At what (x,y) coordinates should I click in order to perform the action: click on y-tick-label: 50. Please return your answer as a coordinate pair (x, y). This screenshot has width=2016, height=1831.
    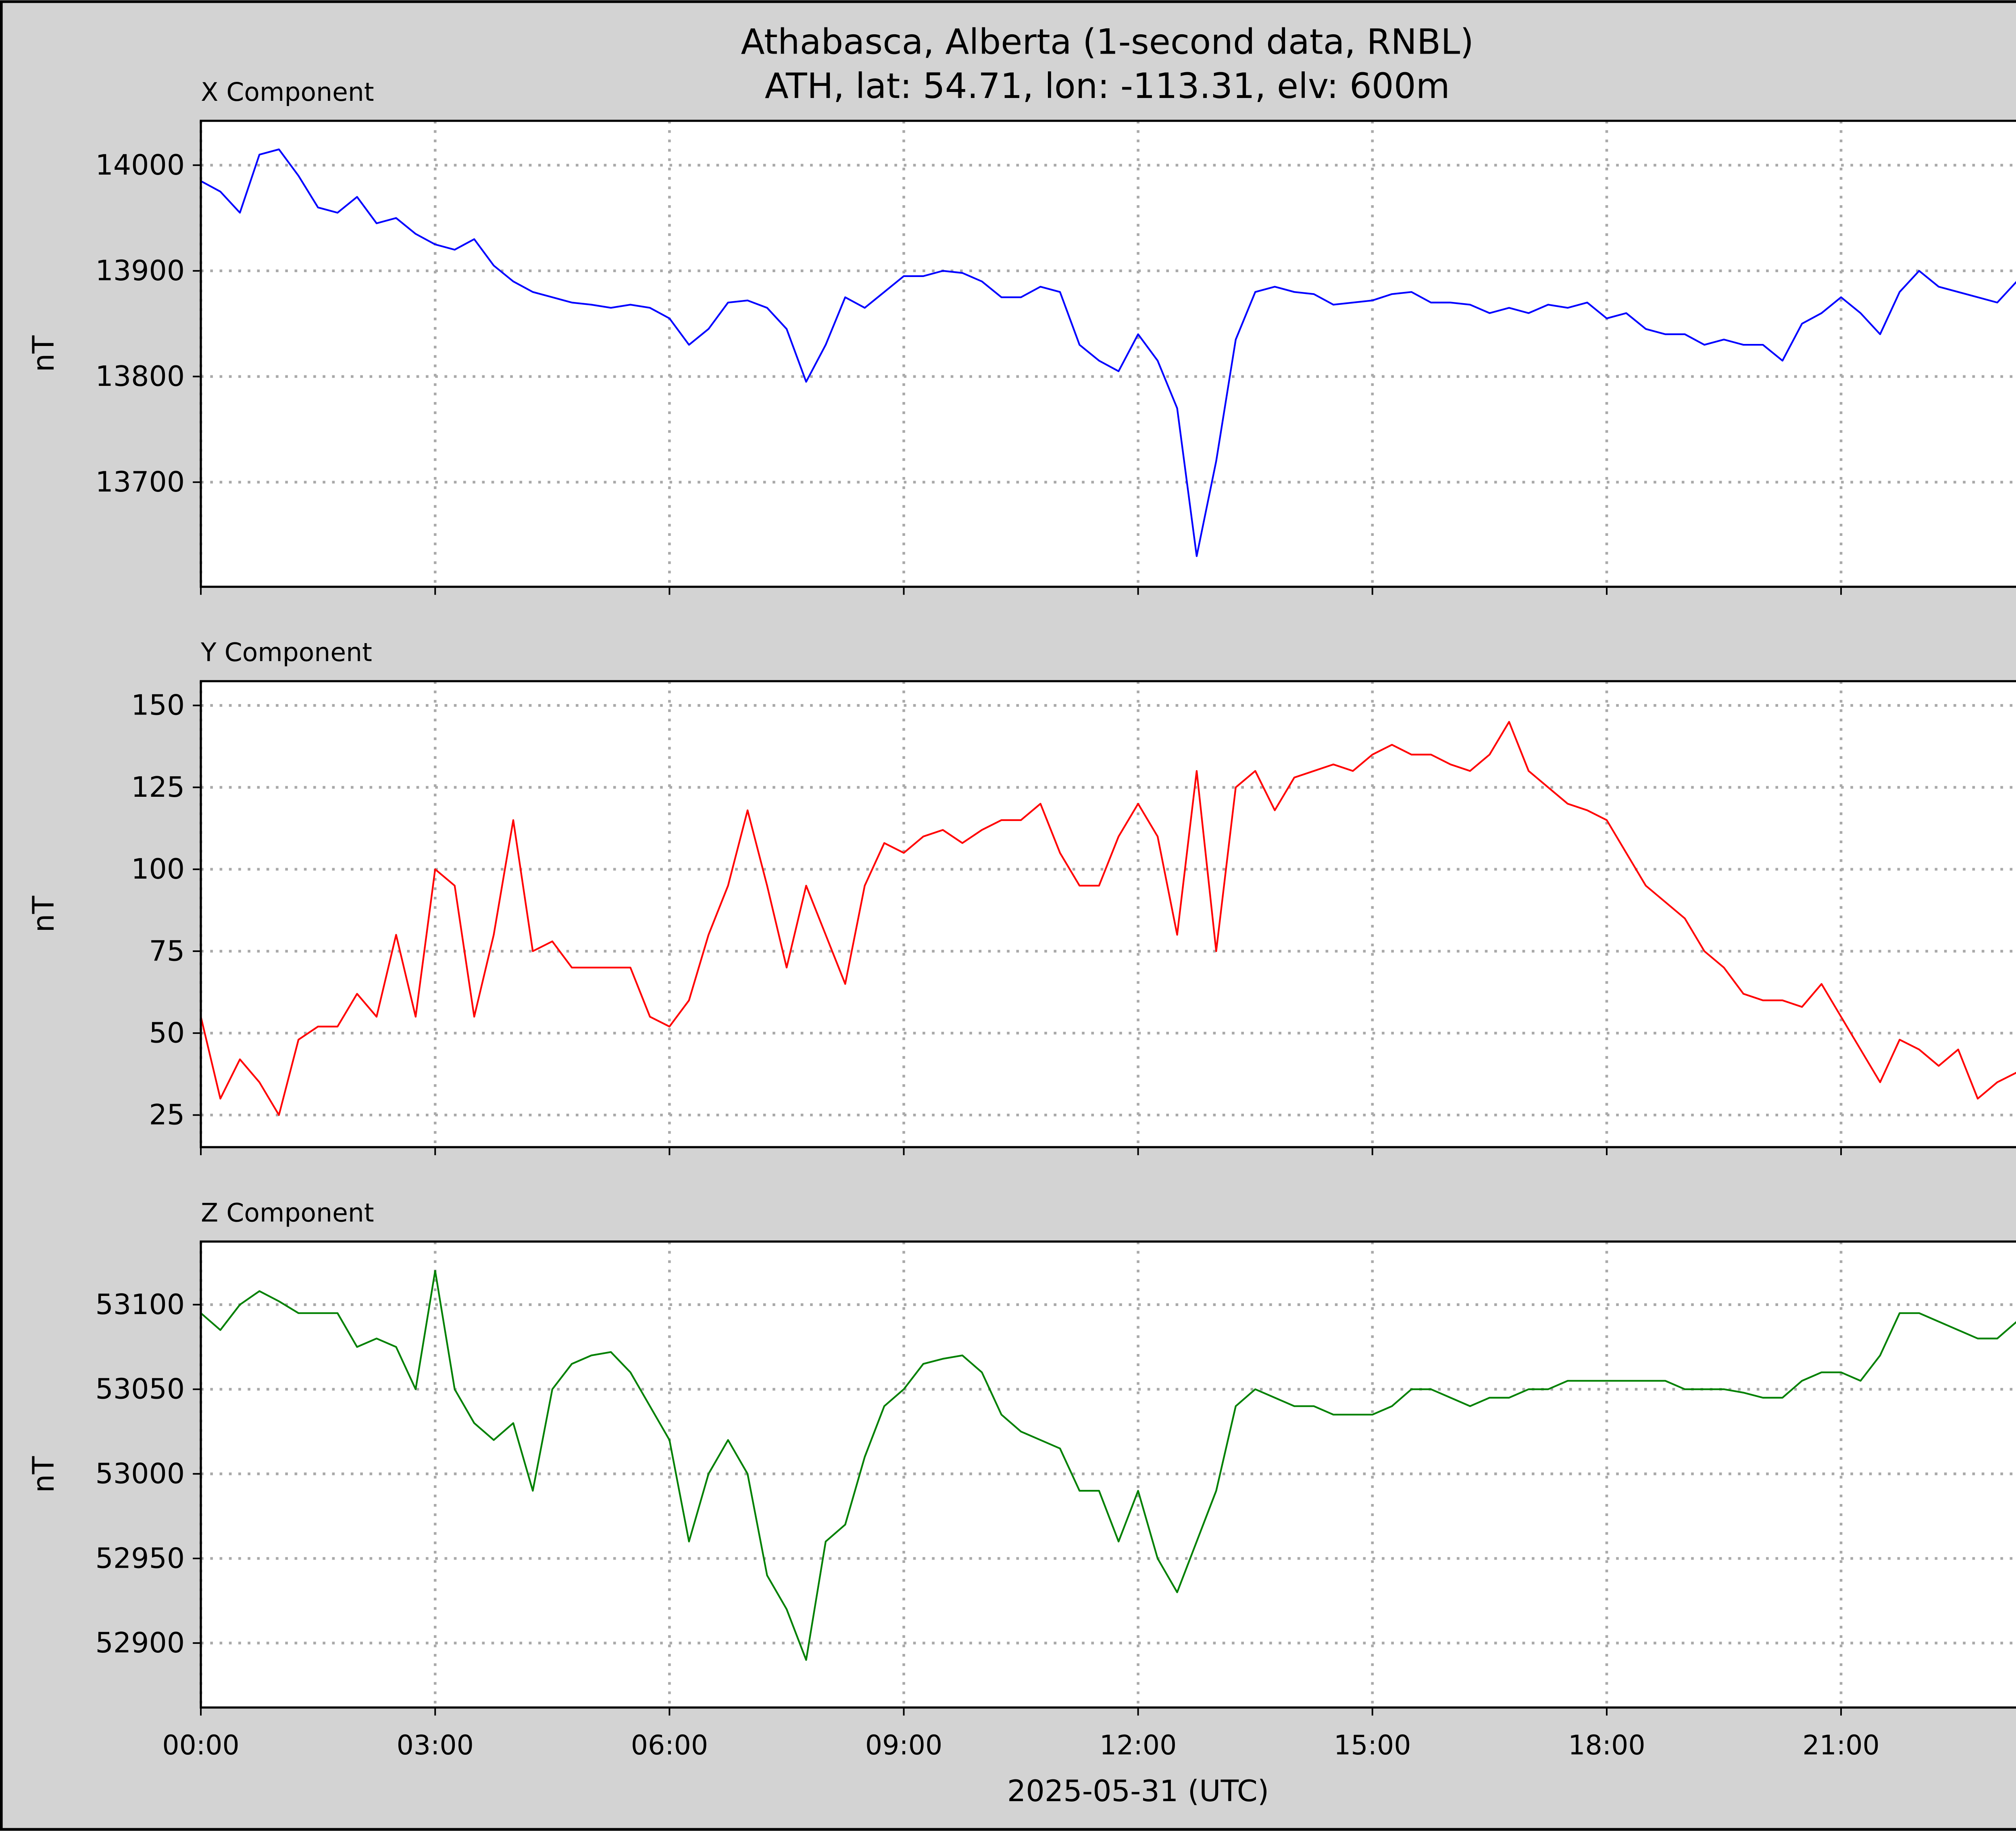
    Looking at the image, I should click on (167, 1033).